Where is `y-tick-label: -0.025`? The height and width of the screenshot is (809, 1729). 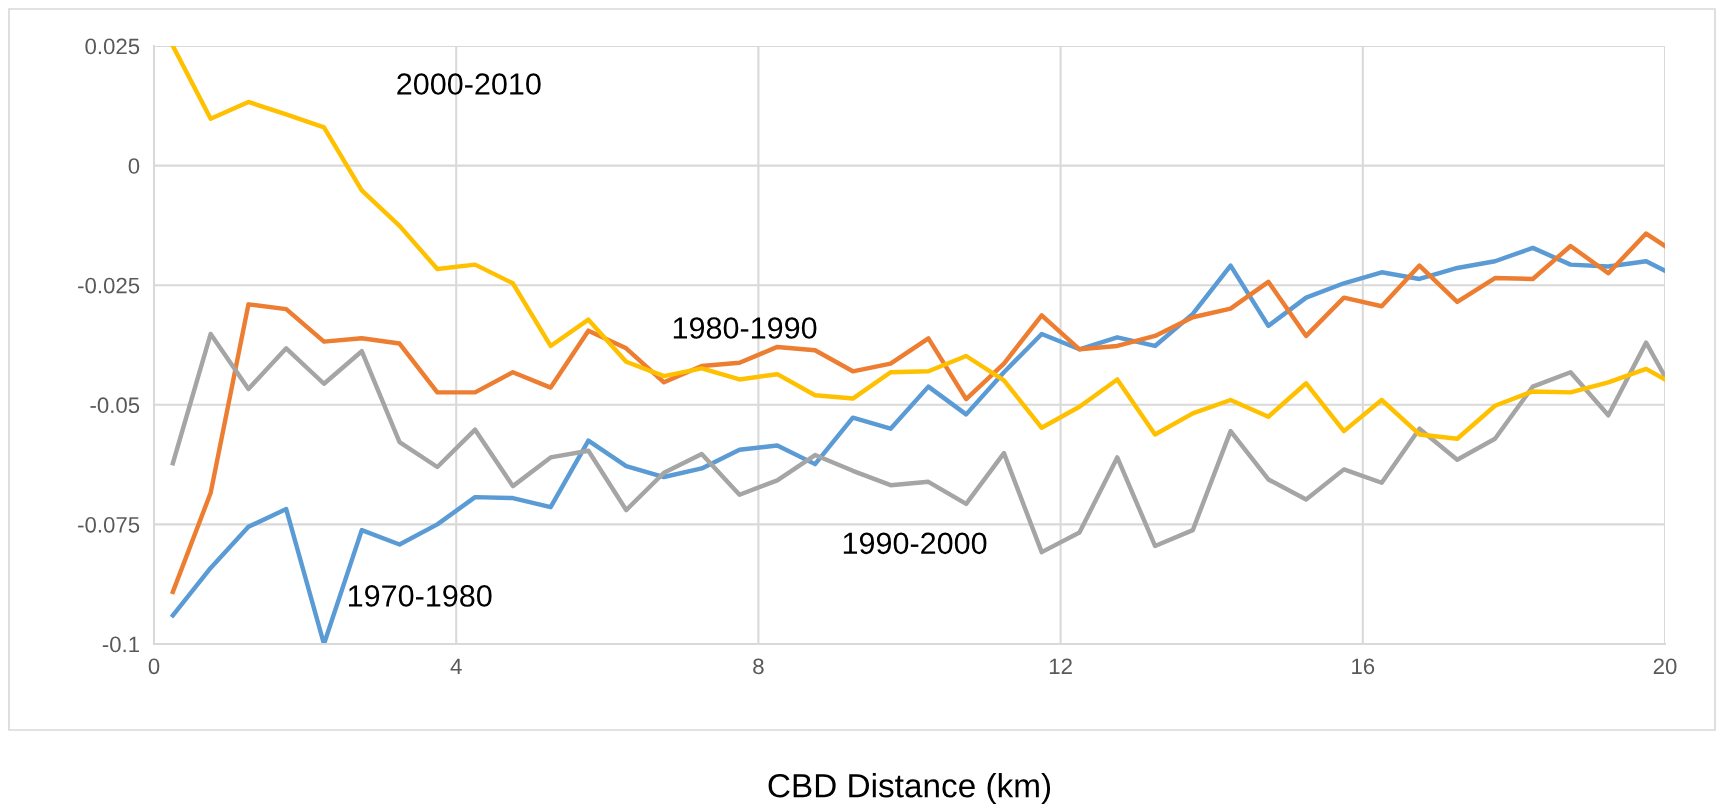 y-tick-label: -0.025 is located at coordinates (109, 285).